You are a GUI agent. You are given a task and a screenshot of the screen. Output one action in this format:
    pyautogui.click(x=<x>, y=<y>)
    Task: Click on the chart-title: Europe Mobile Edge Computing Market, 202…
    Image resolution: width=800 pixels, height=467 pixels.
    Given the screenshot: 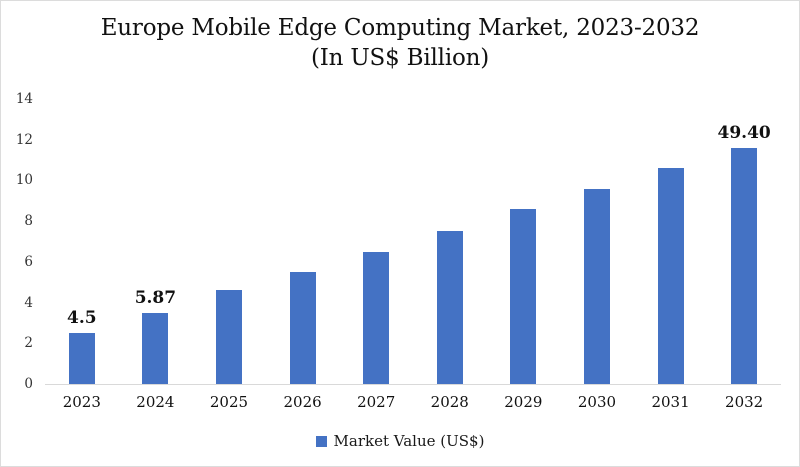 What is the action you would take?
    pyautogui.click(x=400, y=28)
    